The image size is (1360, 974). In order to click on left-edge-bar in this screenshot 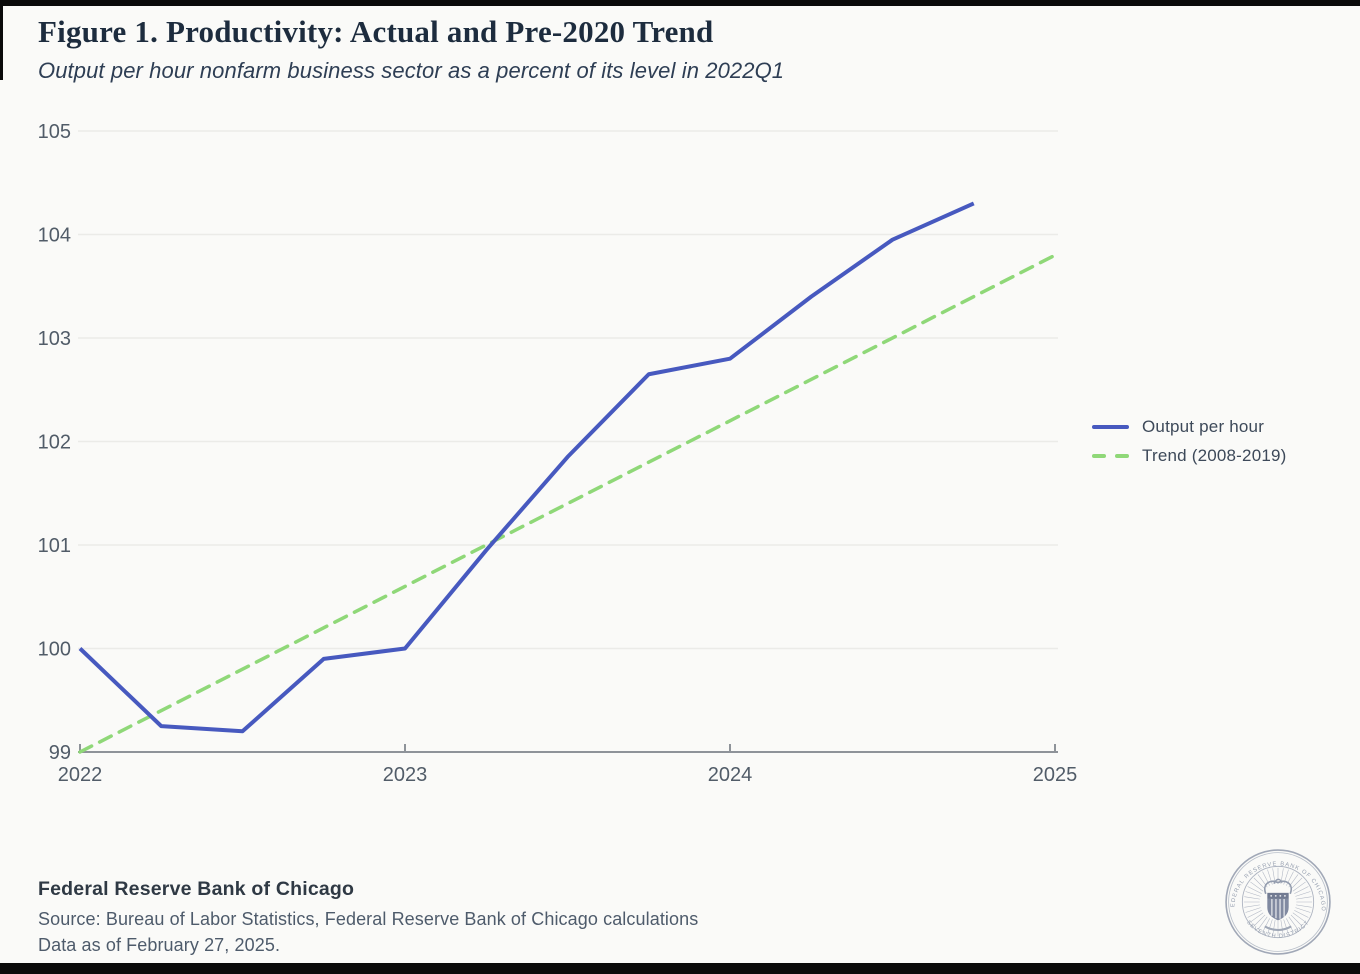, I will do `click(1, 40)`.